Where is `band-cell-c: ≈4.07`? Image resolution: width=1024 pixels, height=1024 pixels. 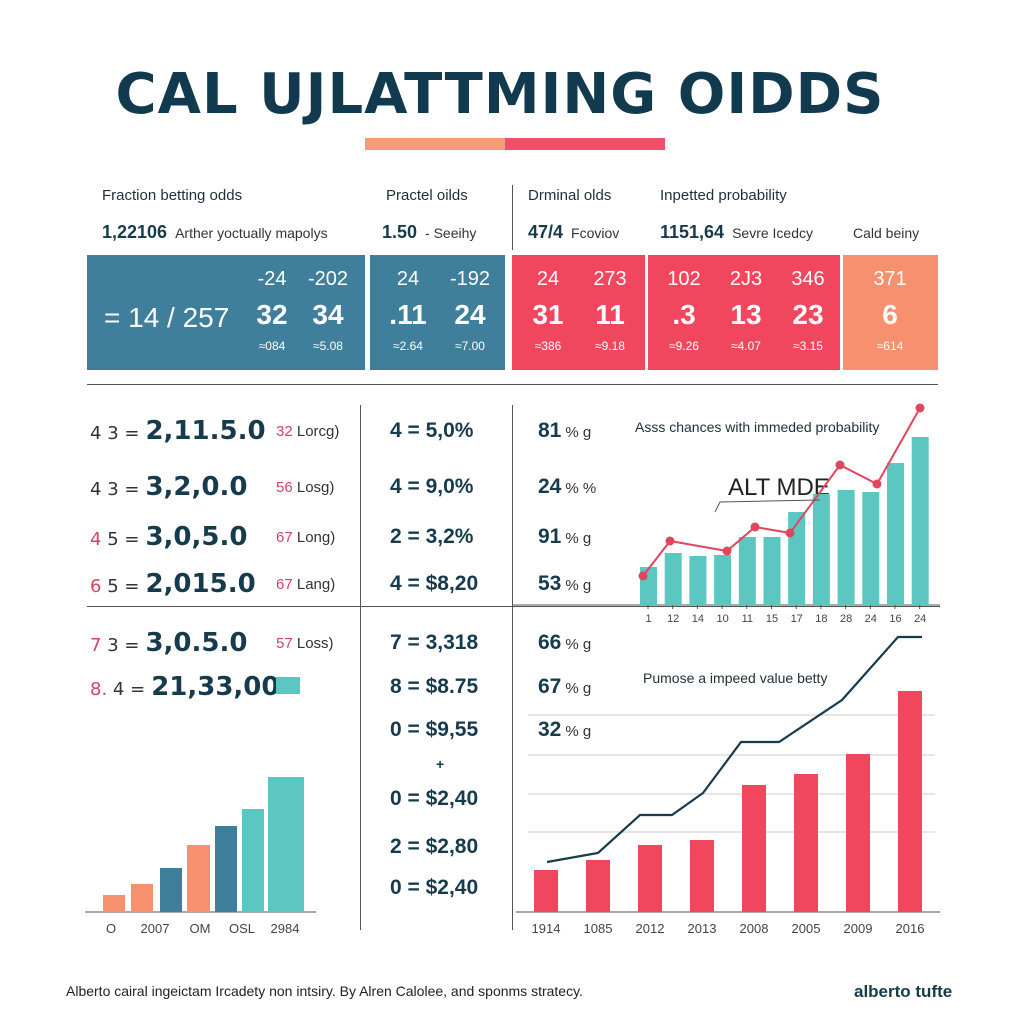
band-cell-c: ≈4.07 is located at coordinates (746, 346).